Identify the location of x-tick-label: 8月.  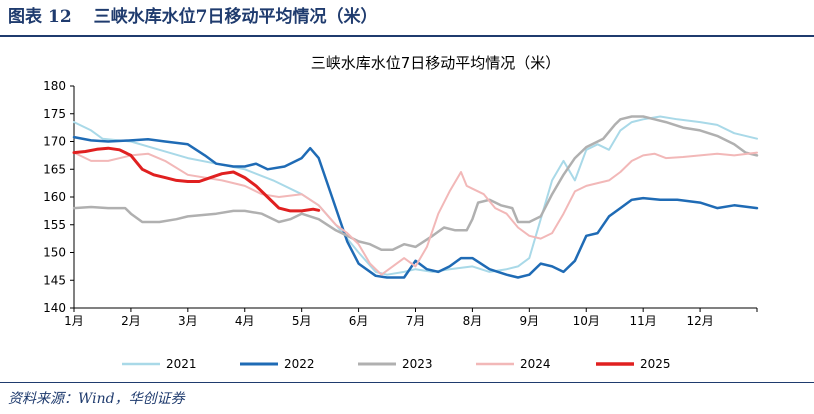
(473, 321).